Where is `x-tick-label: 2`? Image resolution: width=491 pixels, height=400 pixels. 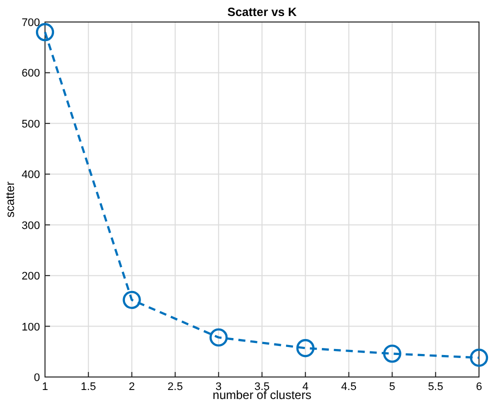
x-tick-label: 2 is located at coordinates (131, 387).